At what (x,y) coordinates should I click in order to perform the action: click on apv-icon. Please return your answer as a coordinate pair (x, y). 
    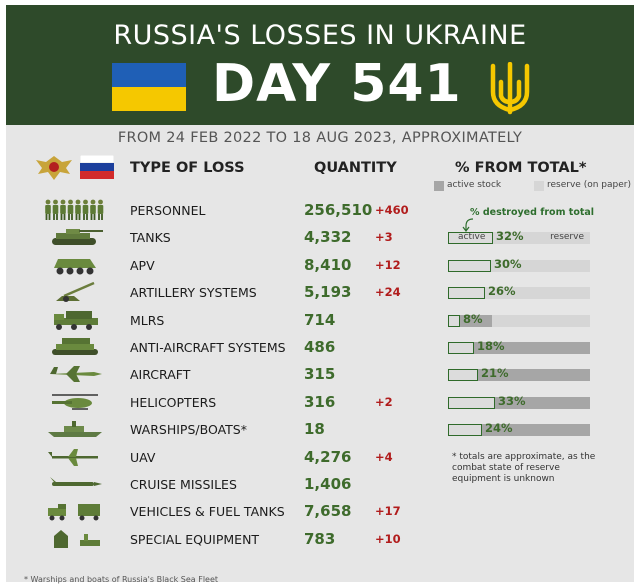
    Looking at the image, I should click on (75, 264).